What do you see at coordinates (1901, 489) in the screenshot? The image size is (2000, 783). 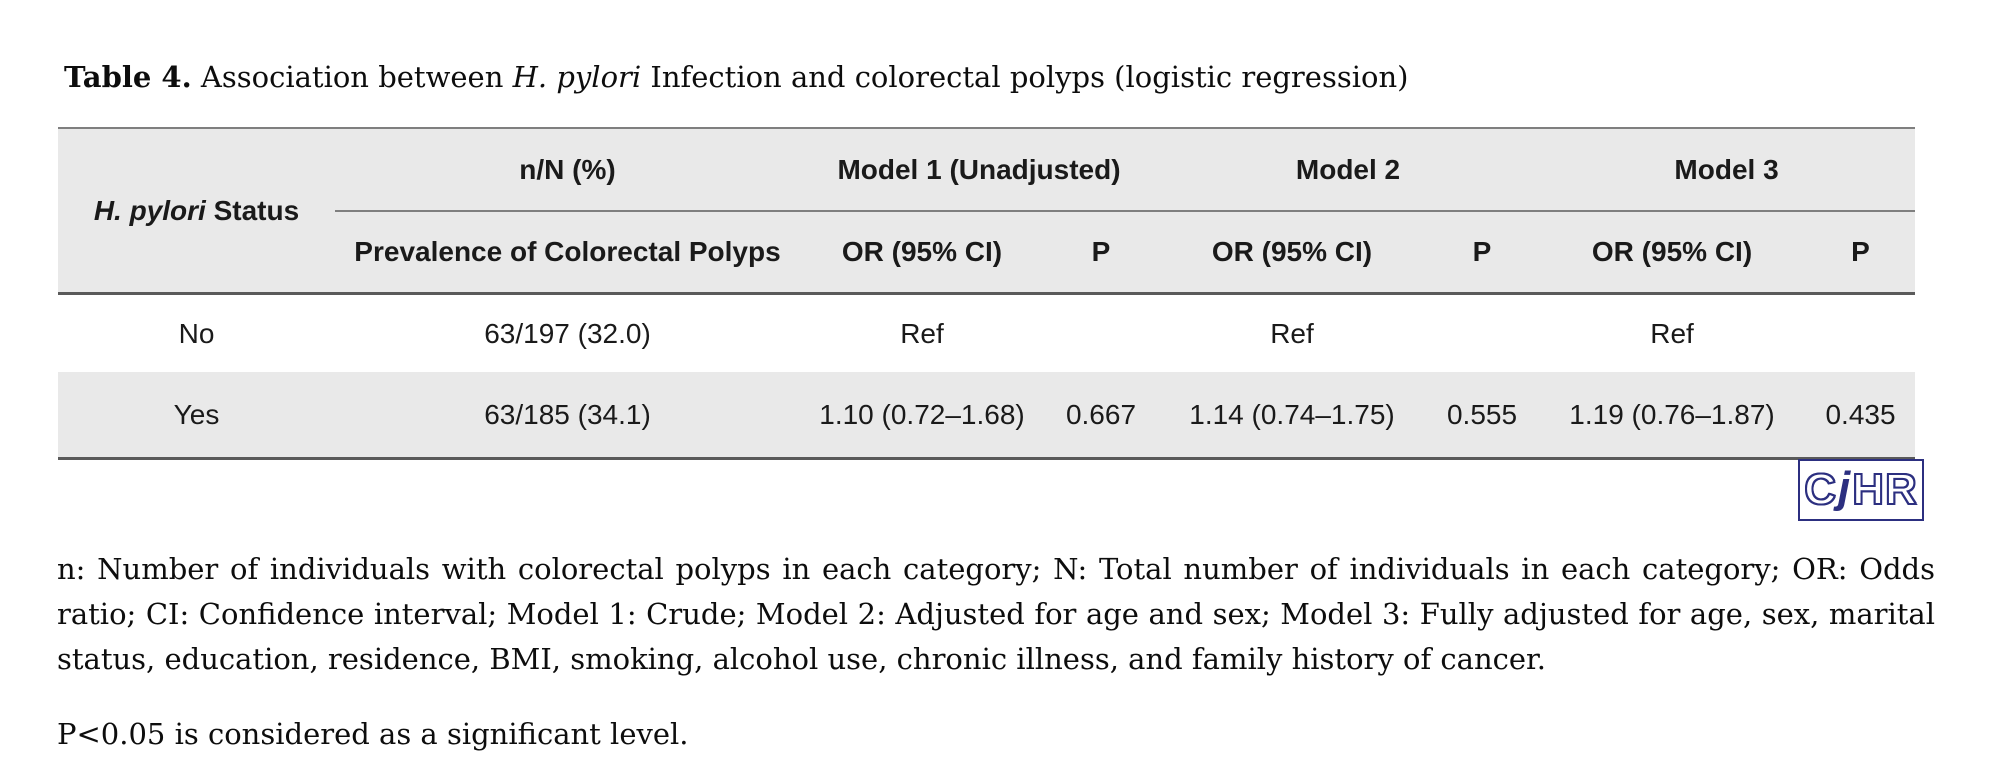 I see `logo-letter-r: R` at bounding box center [1901, 489].